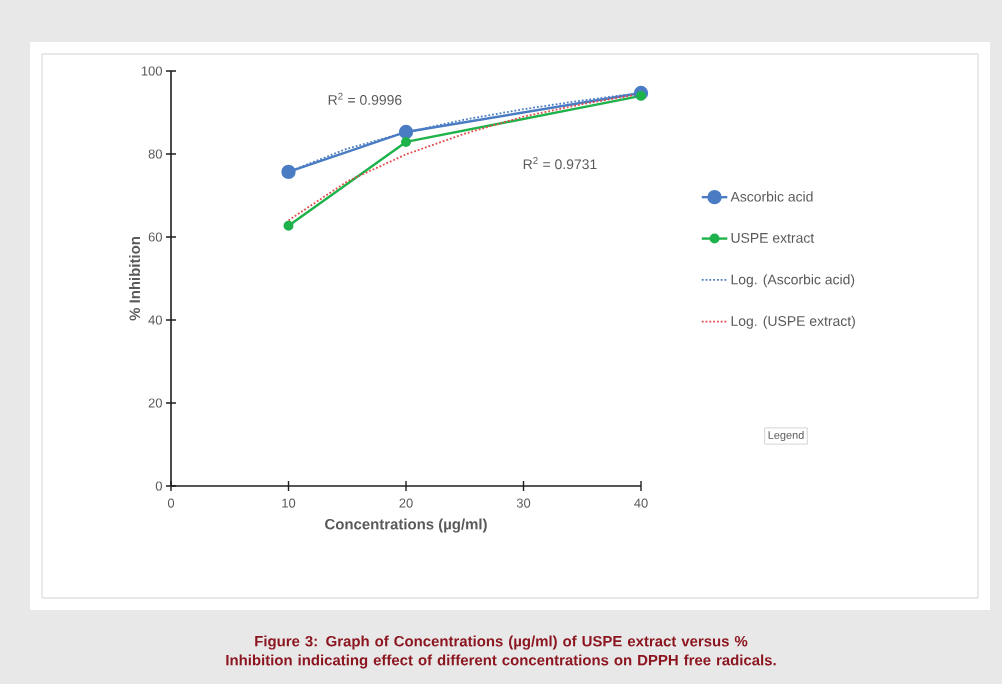 This screenshot has width=1002, height=684. What do you see at coordinates (406, 525) in the screenshot?
I see `x-axis-title: Concentrations (µg/ml)` at bounding box center [406, 525].